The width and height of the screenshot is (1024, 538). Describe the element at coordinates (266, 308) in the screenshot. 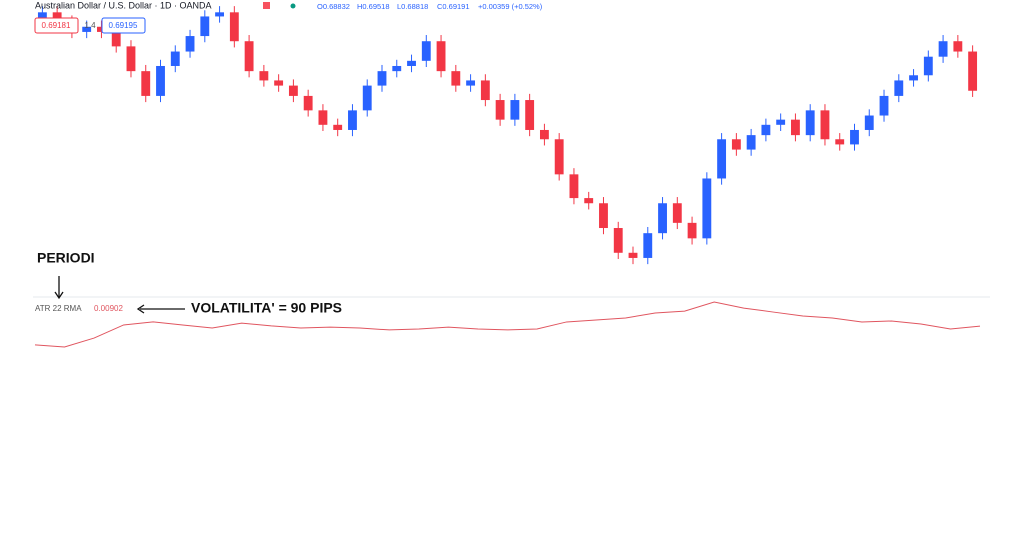

I see `volatility-annotation: VOLATILITA' = 90 PIPS` at that location.